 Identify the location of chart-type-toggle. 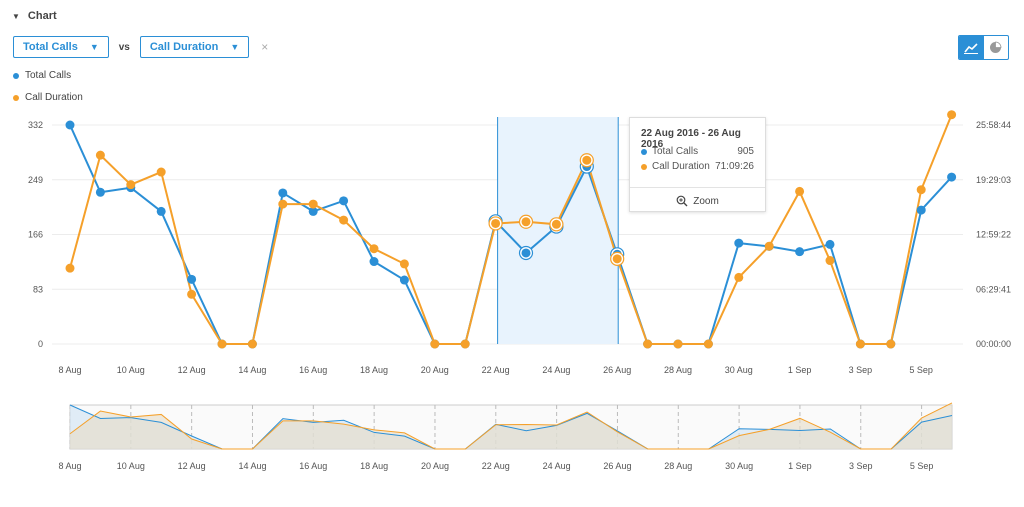
(983, 47).